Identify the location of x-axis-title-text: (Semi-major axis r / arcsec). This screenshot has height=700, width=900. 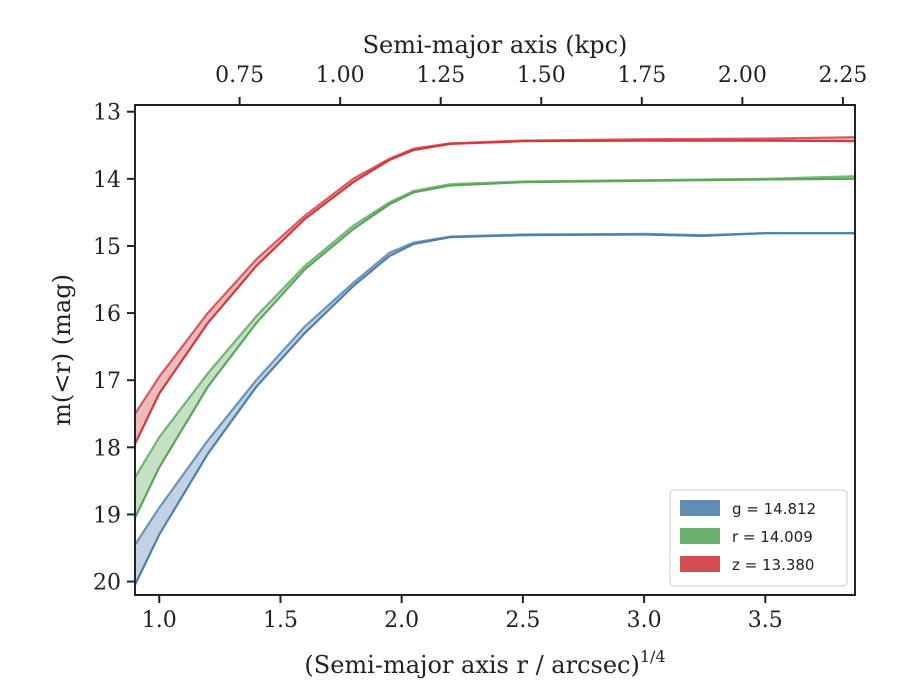
(471, 665).